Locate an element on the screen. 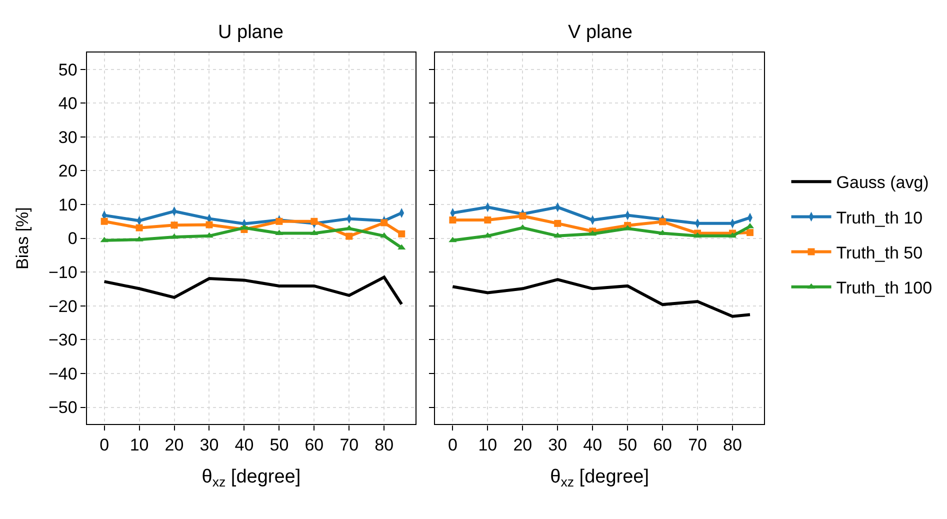  y-tick-label: −50 is located at coordinates (63, 408).